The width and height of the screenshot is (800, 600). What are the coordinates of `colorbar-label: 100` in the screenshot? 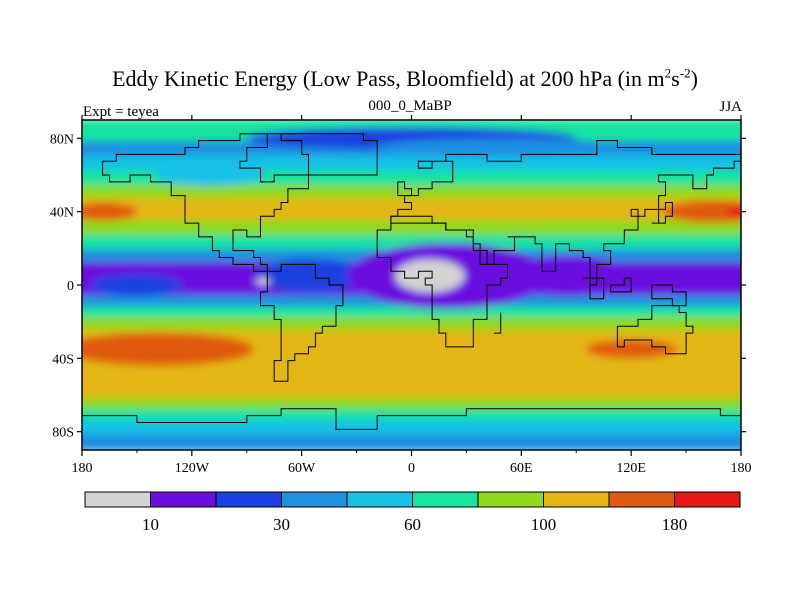 It's located at (544, 524).